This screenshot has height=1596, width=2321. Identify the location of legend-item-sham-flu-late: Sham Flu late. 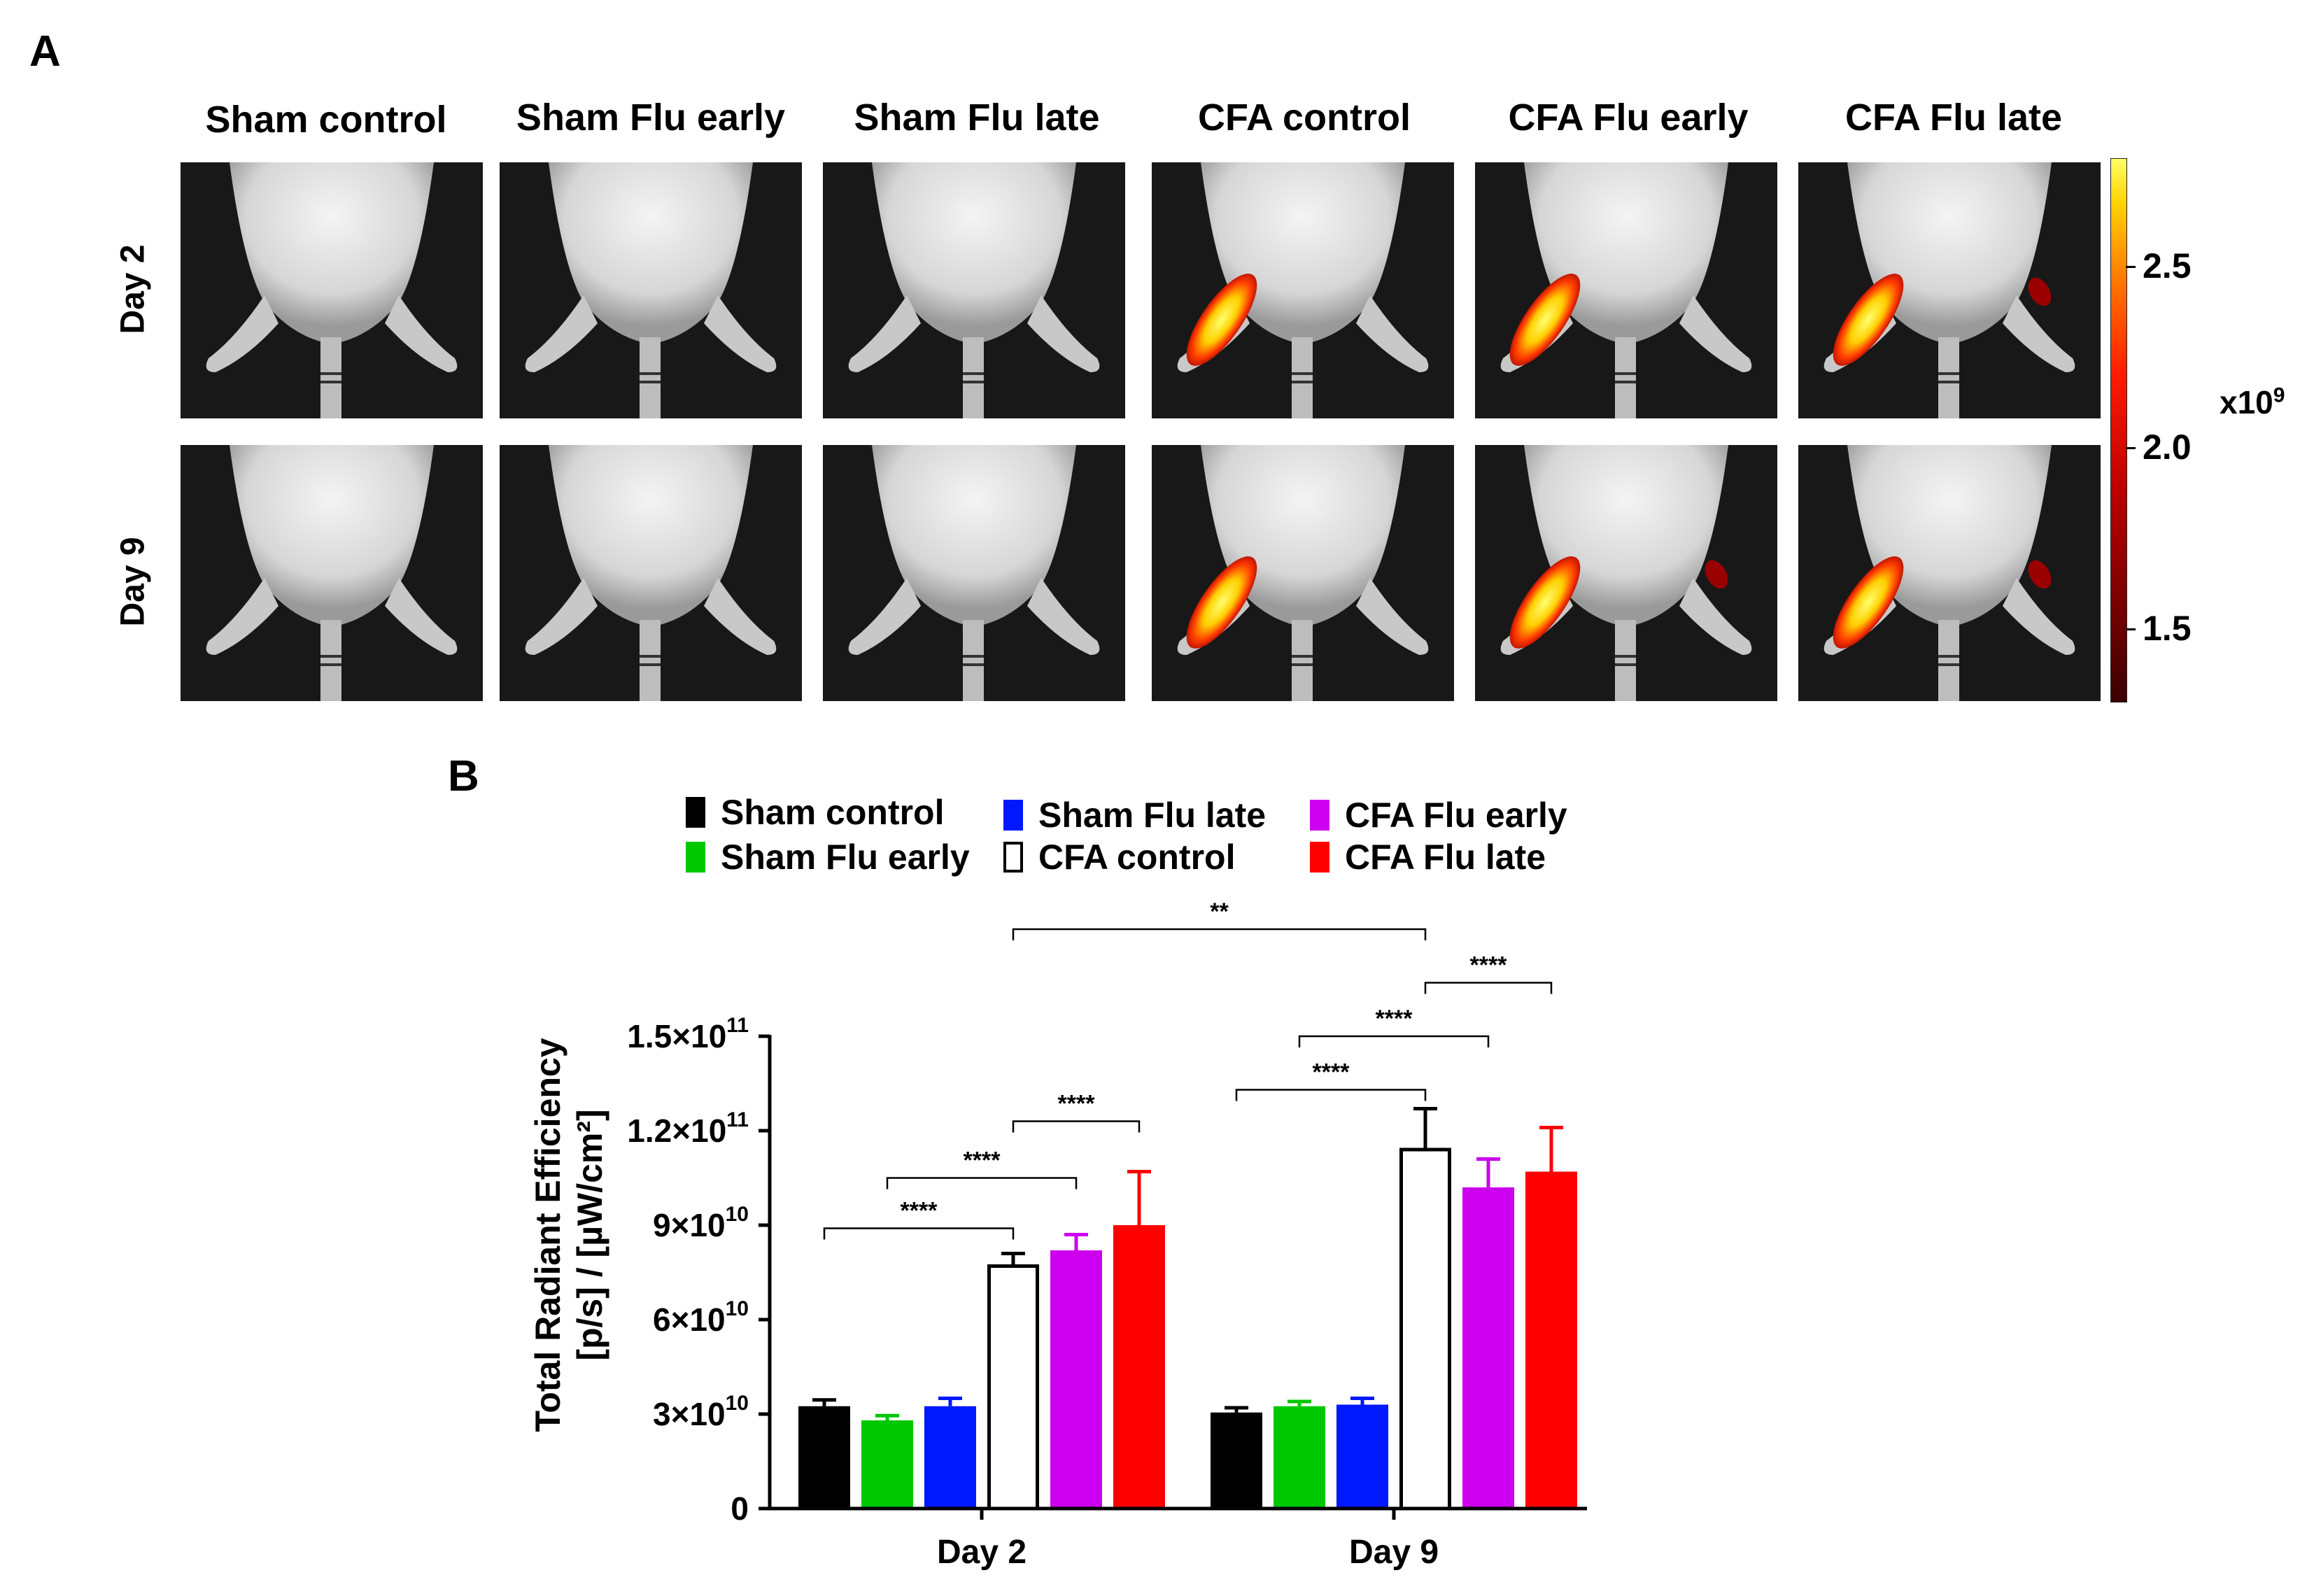
(1134, 815).